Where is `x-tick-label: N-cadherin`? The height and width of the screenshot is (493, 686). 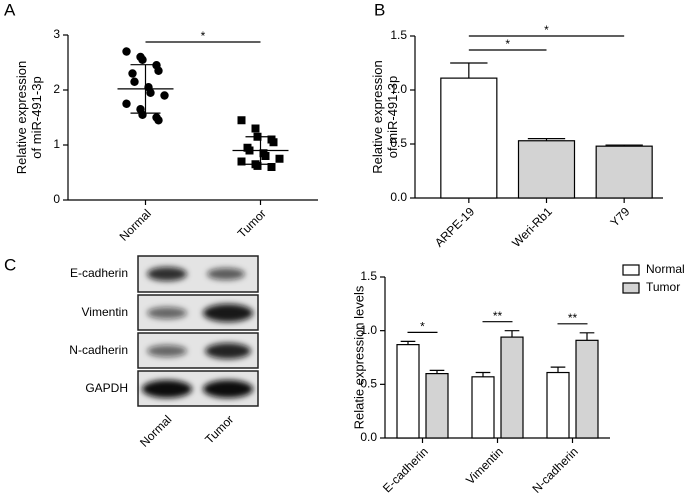 x-tick-label: N-cadherin is located at coordinates (554, 468).